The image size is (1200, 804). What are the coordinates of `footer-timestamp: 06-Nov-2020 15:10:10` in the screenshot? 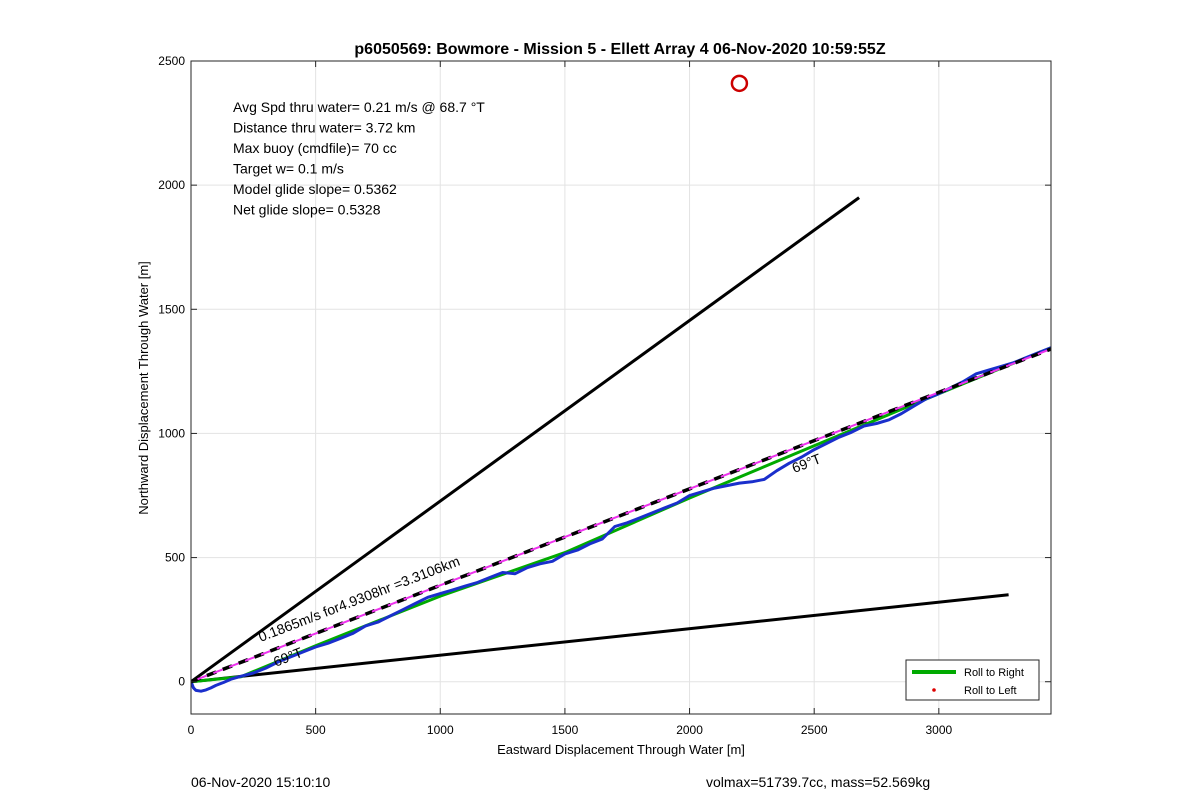 It's located at (261, 782).